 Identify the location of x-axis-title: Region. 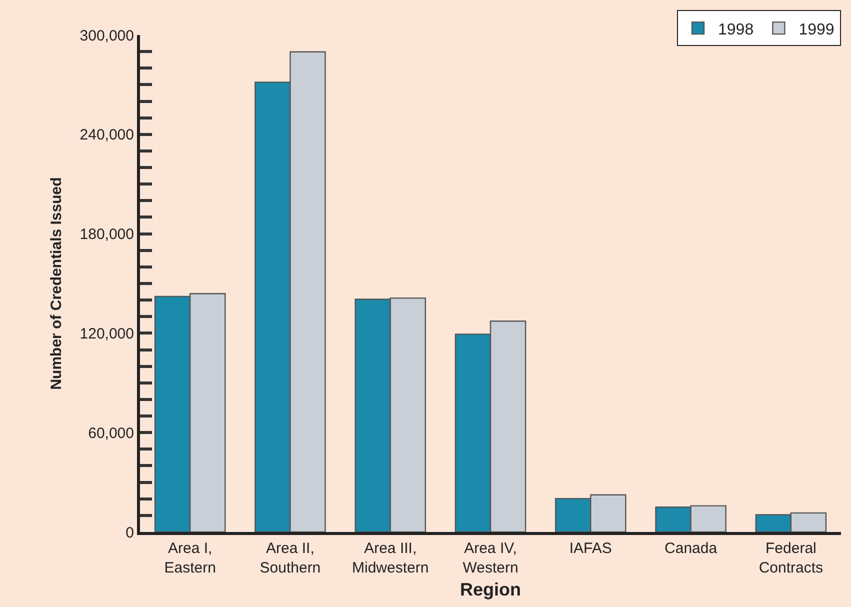
(490, 590).